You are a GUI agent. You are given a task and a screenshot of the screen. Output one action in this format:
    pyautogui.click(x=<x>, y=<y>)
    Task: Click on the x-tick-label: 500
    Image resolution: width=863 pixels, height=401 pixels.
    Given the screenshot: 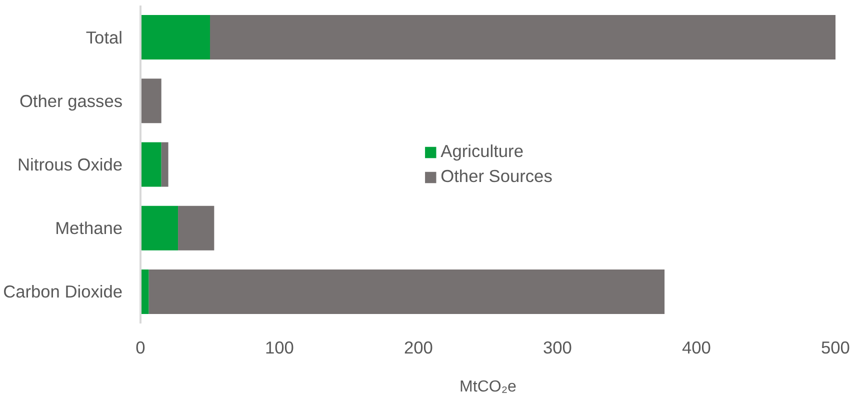 What is the action you would take?
    pyautogui.click(x=835, y=348)
    